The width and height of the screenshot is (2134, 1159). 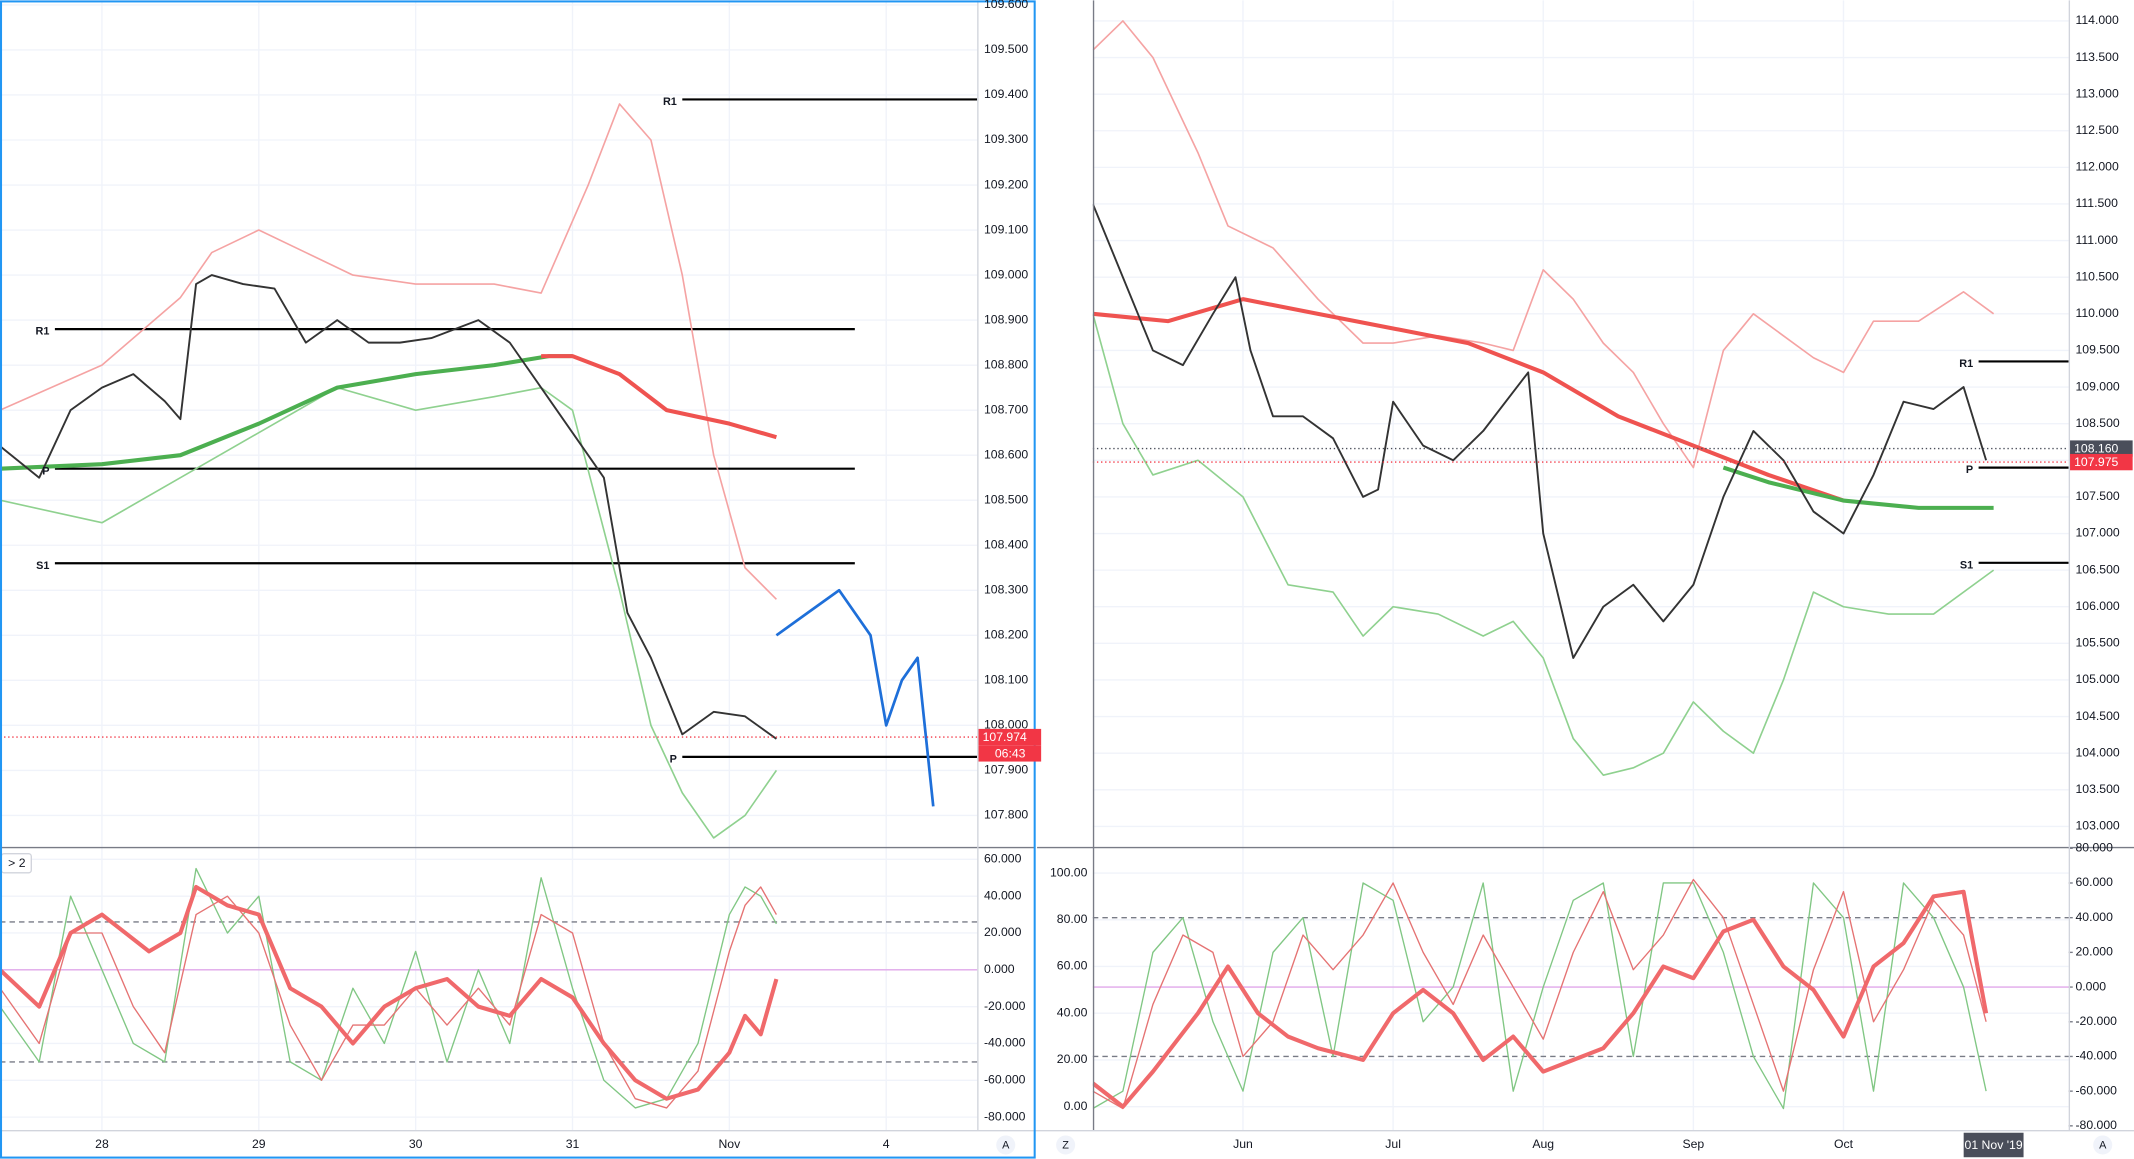 What do you see at coordinates (2097, 606) in the screenshot?
I see `y-tick-label: 106.000` at bounding box center [2097, 606].